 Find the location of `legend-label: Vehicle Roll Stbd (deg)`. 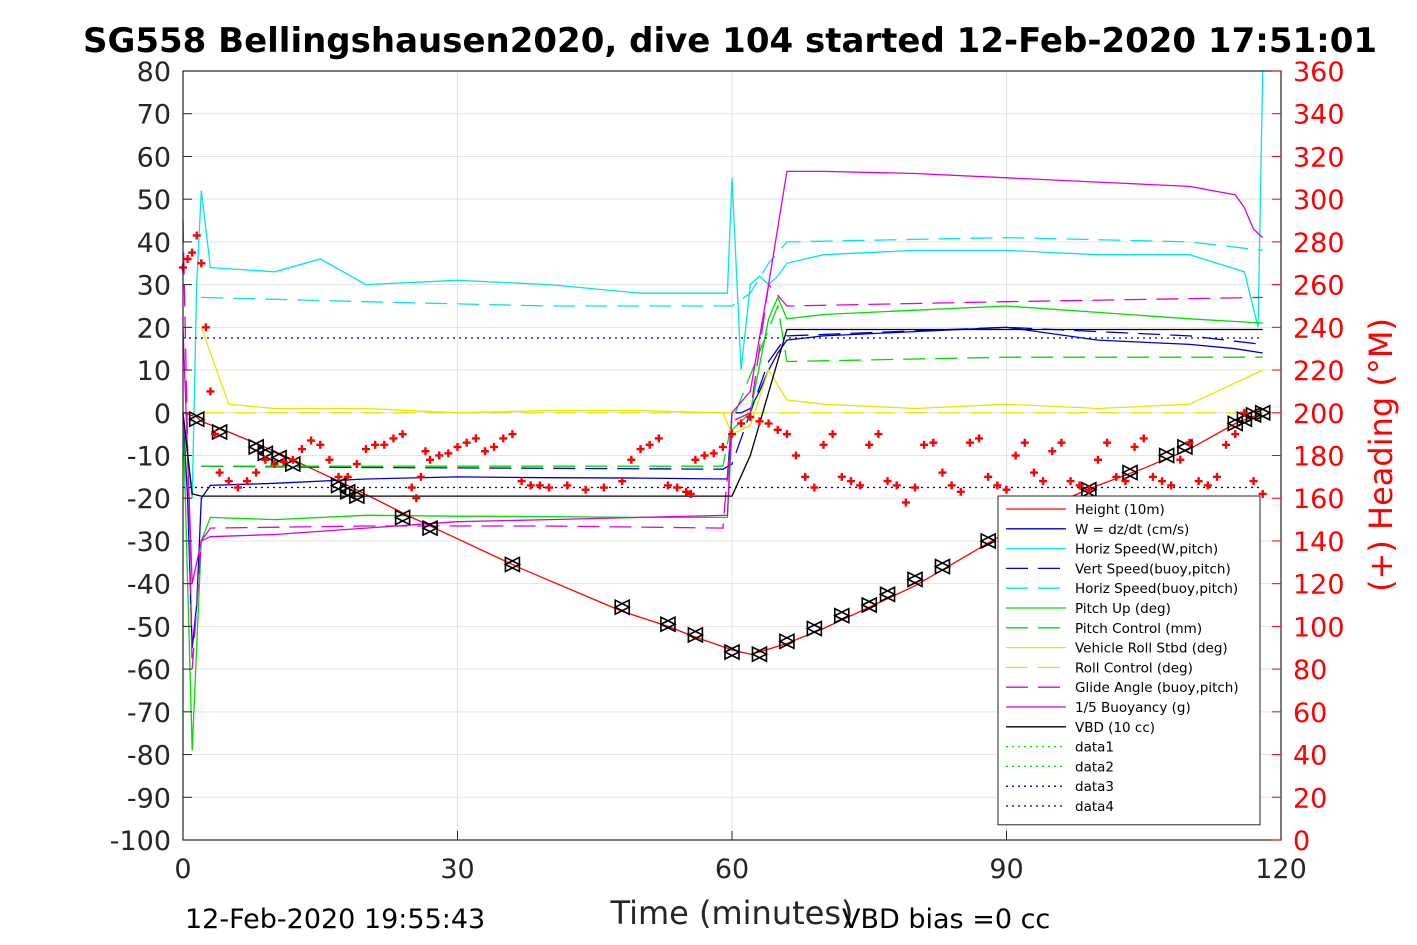

legend-label: Vehicle Roll Stbd (deg) is located at coordinates (1151, 649).